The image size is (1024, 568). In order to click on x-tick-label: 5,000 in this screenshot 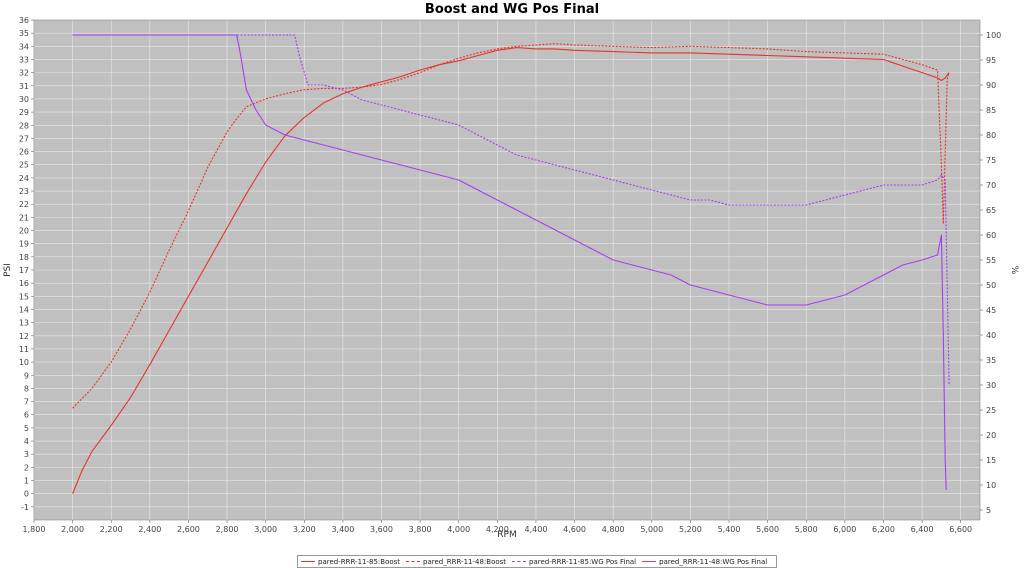, I will do `click(651, 529)`.